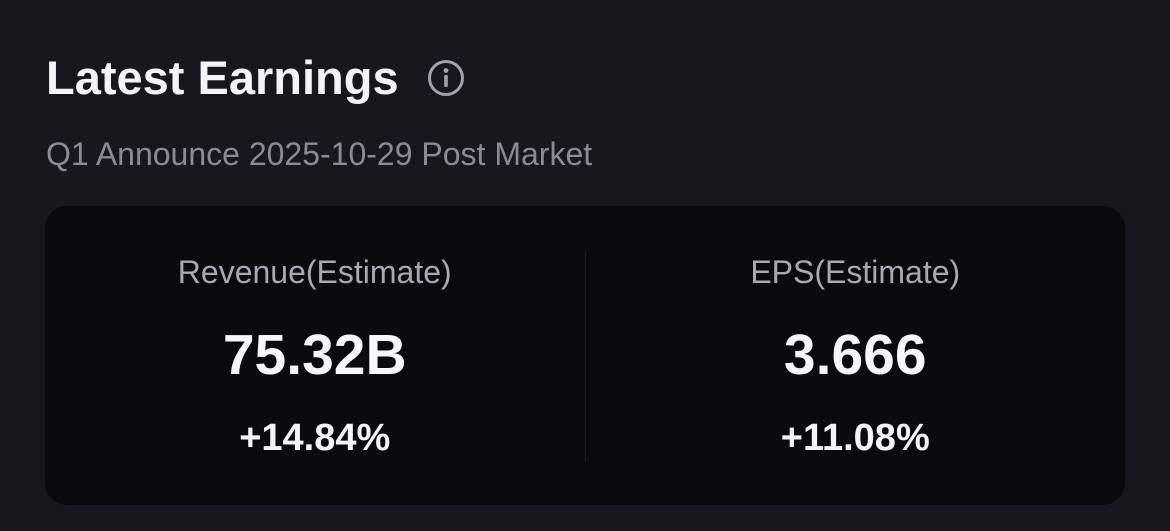 The height and width of the screenshot is (531, 1170). I want to click on revenue-value: 75.32B, so click(314, 355).